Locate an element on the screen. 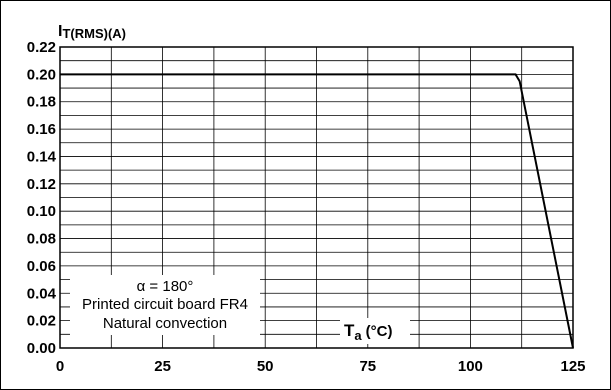 The width and height of the screenshot is (611, 390). y-tick-label: 0.14 is located at coordinates (42, 156).